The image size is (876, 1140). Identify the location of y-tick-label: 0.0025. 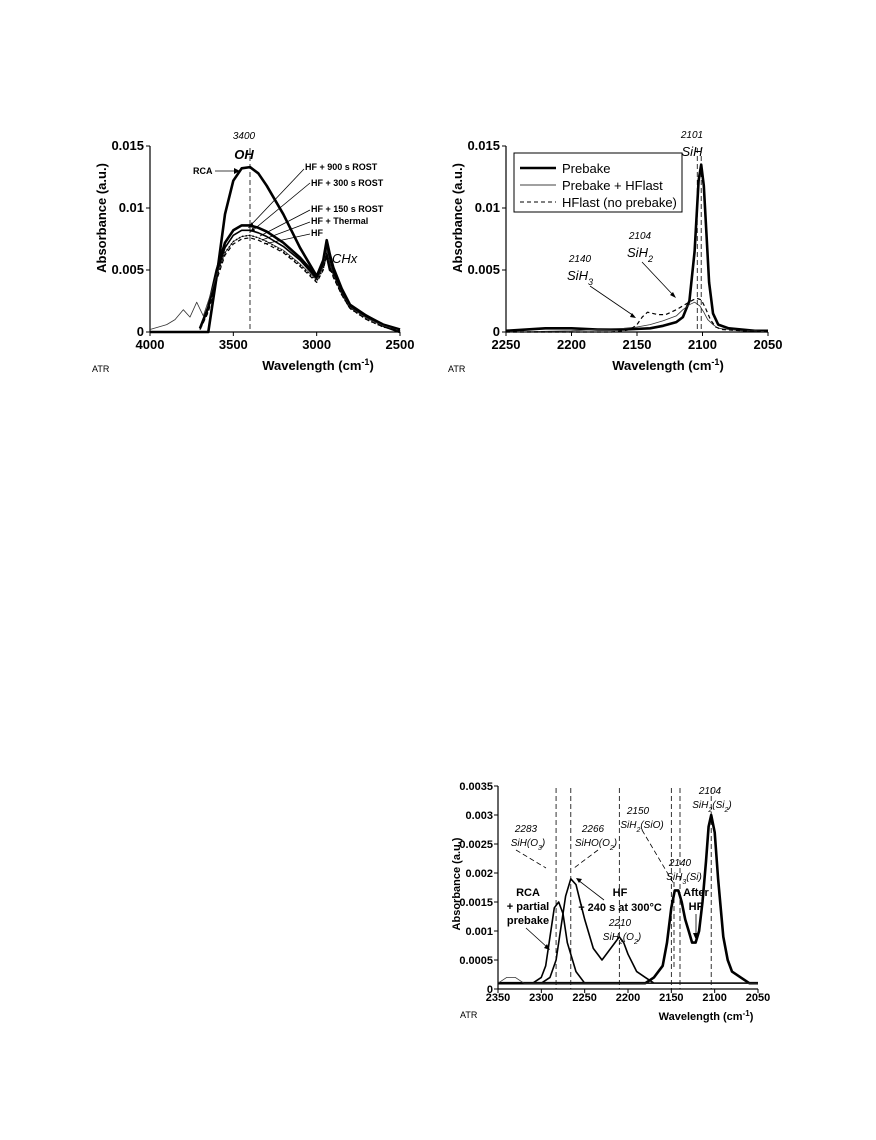
(476, 845).